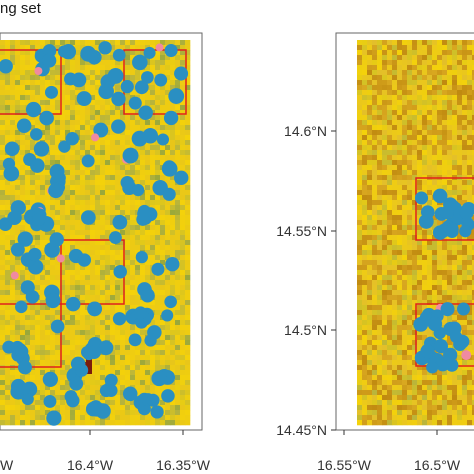 The width and height of the screenshot is (474, 474). What do you see at coordinates (444, 209) in the screenshot?
I see `study-box` at bounding box center [444, 209].